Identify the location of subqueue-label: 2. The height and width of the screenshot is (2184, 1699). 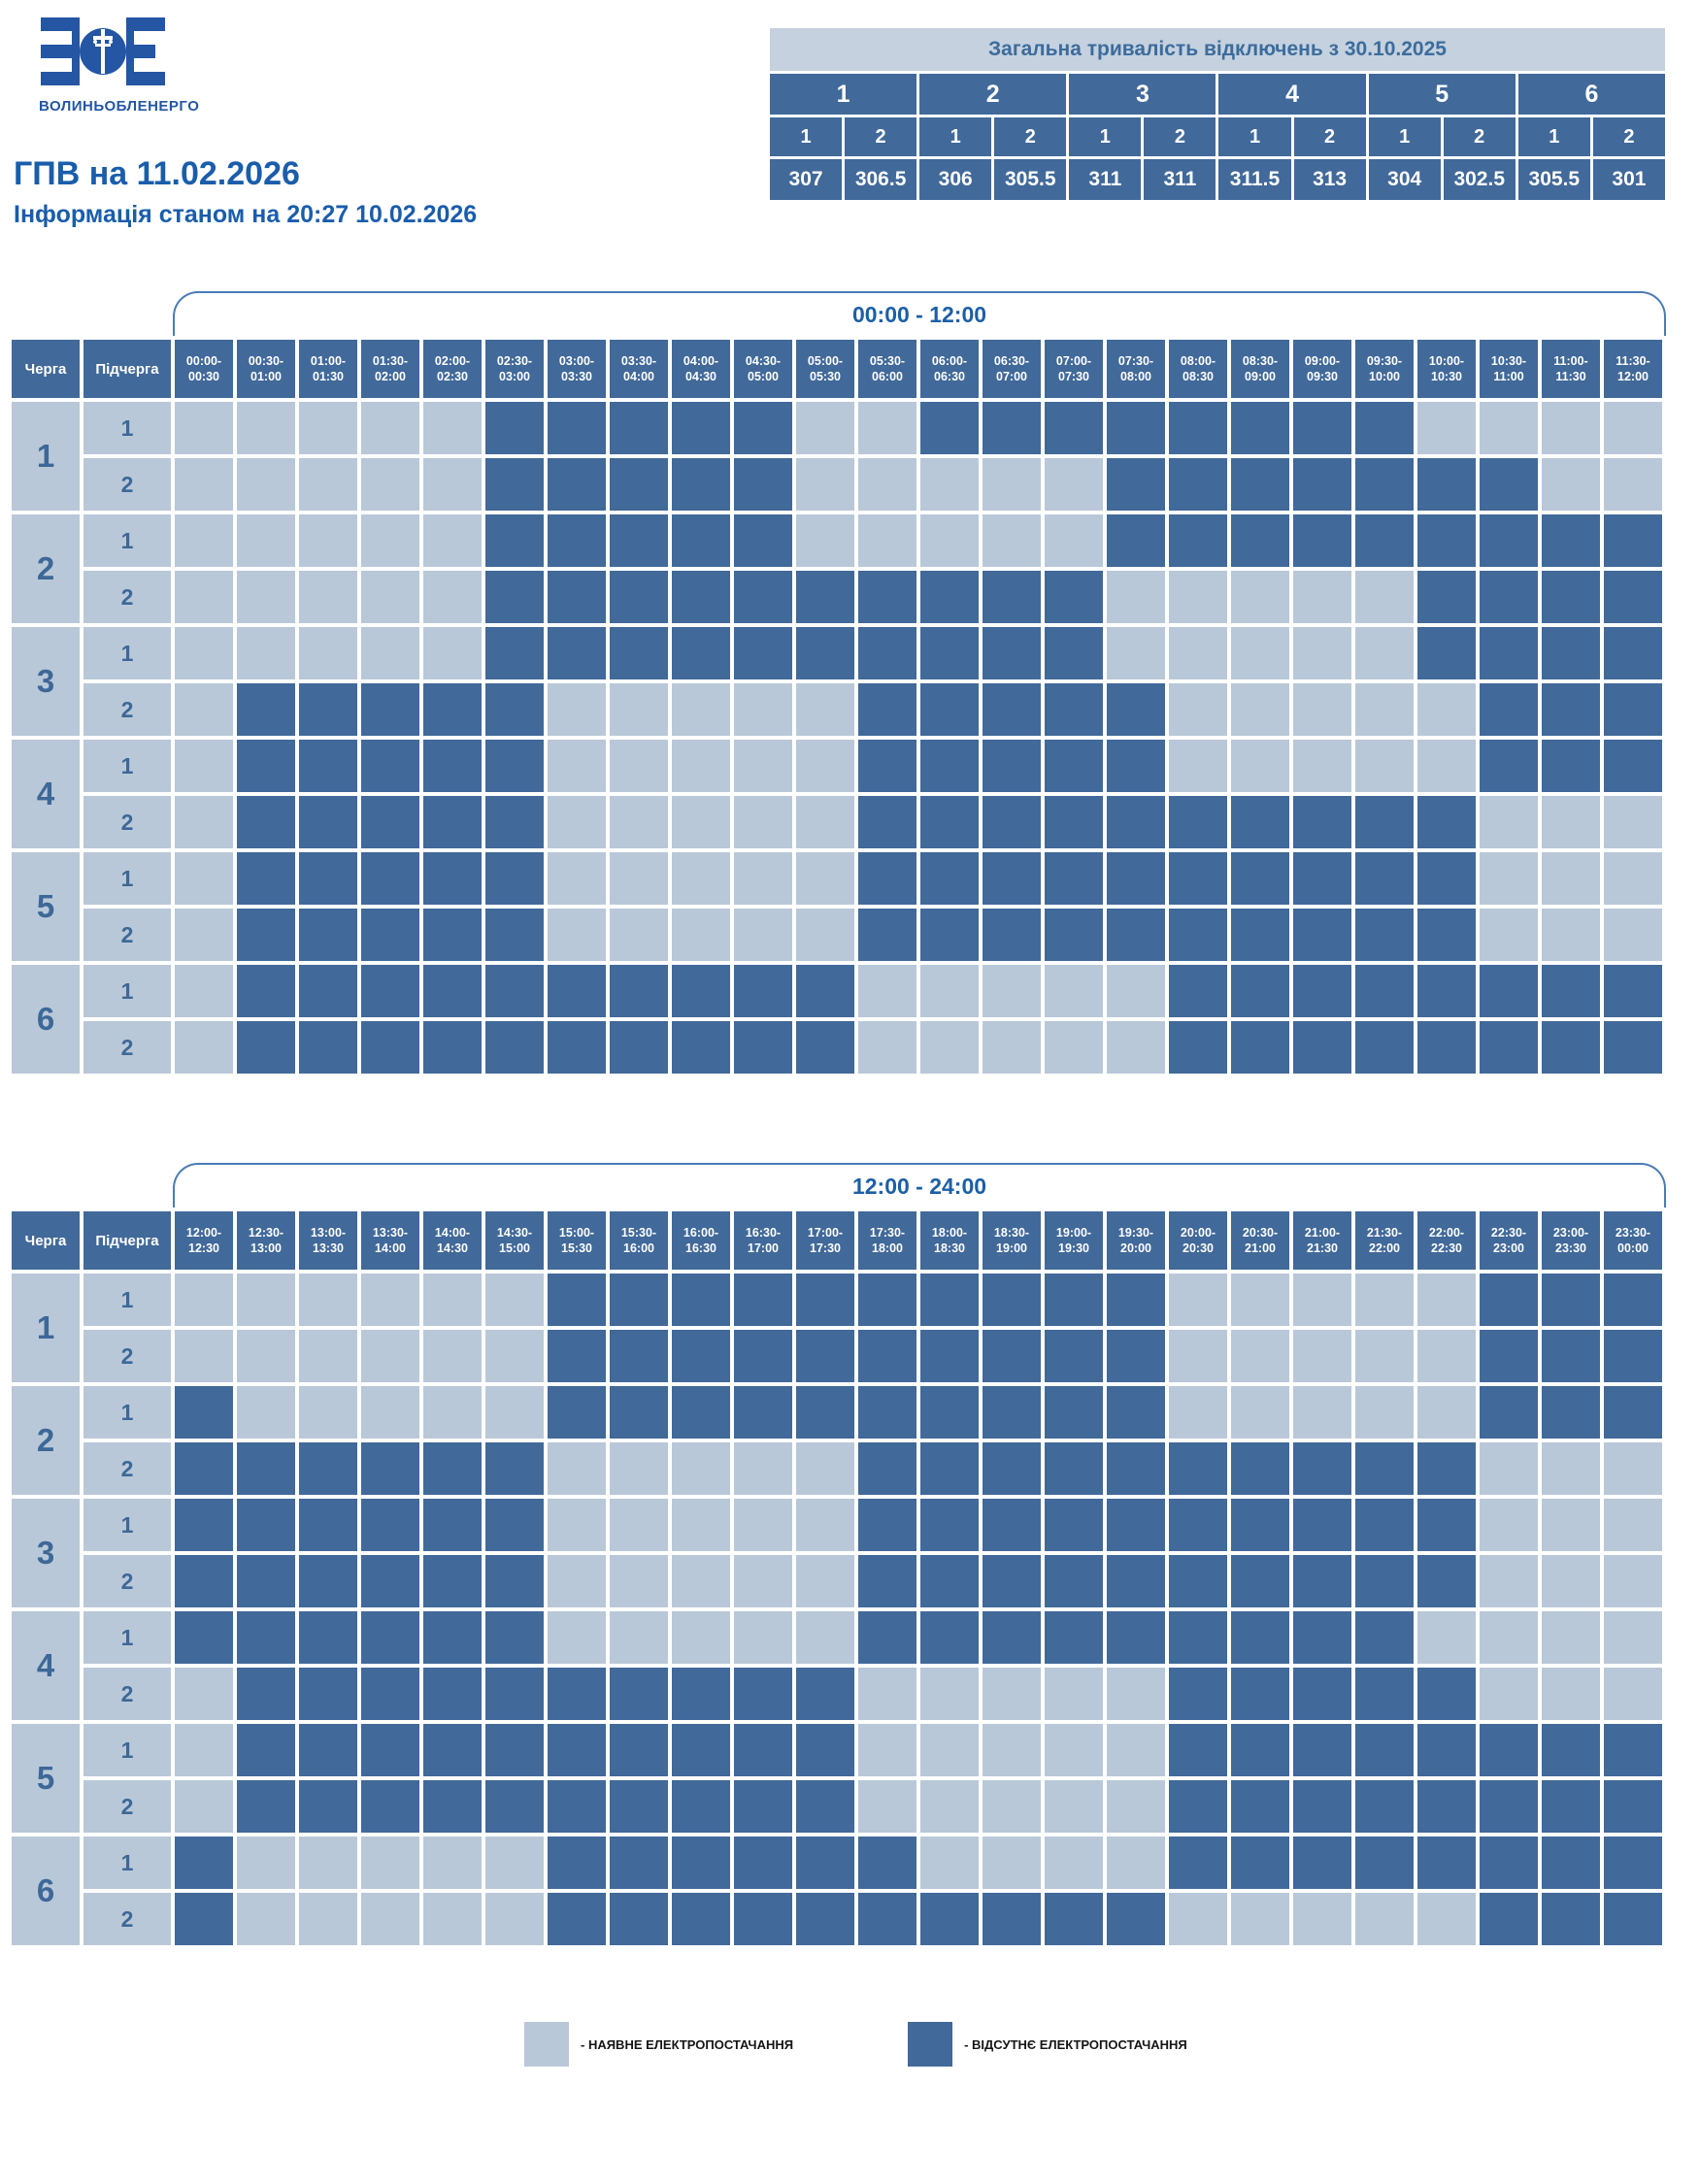
(127, 1694).